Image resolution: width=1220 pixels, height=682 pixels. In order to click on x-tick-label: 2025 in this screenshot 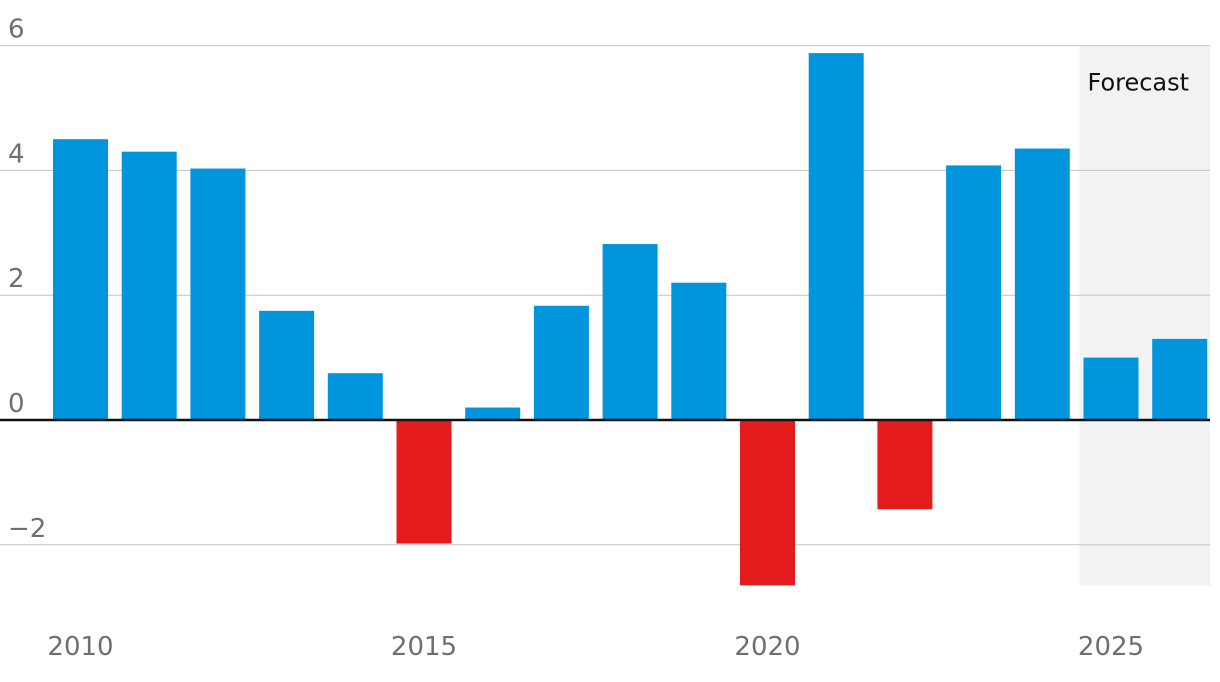, I will do `click(1111, 647)`.